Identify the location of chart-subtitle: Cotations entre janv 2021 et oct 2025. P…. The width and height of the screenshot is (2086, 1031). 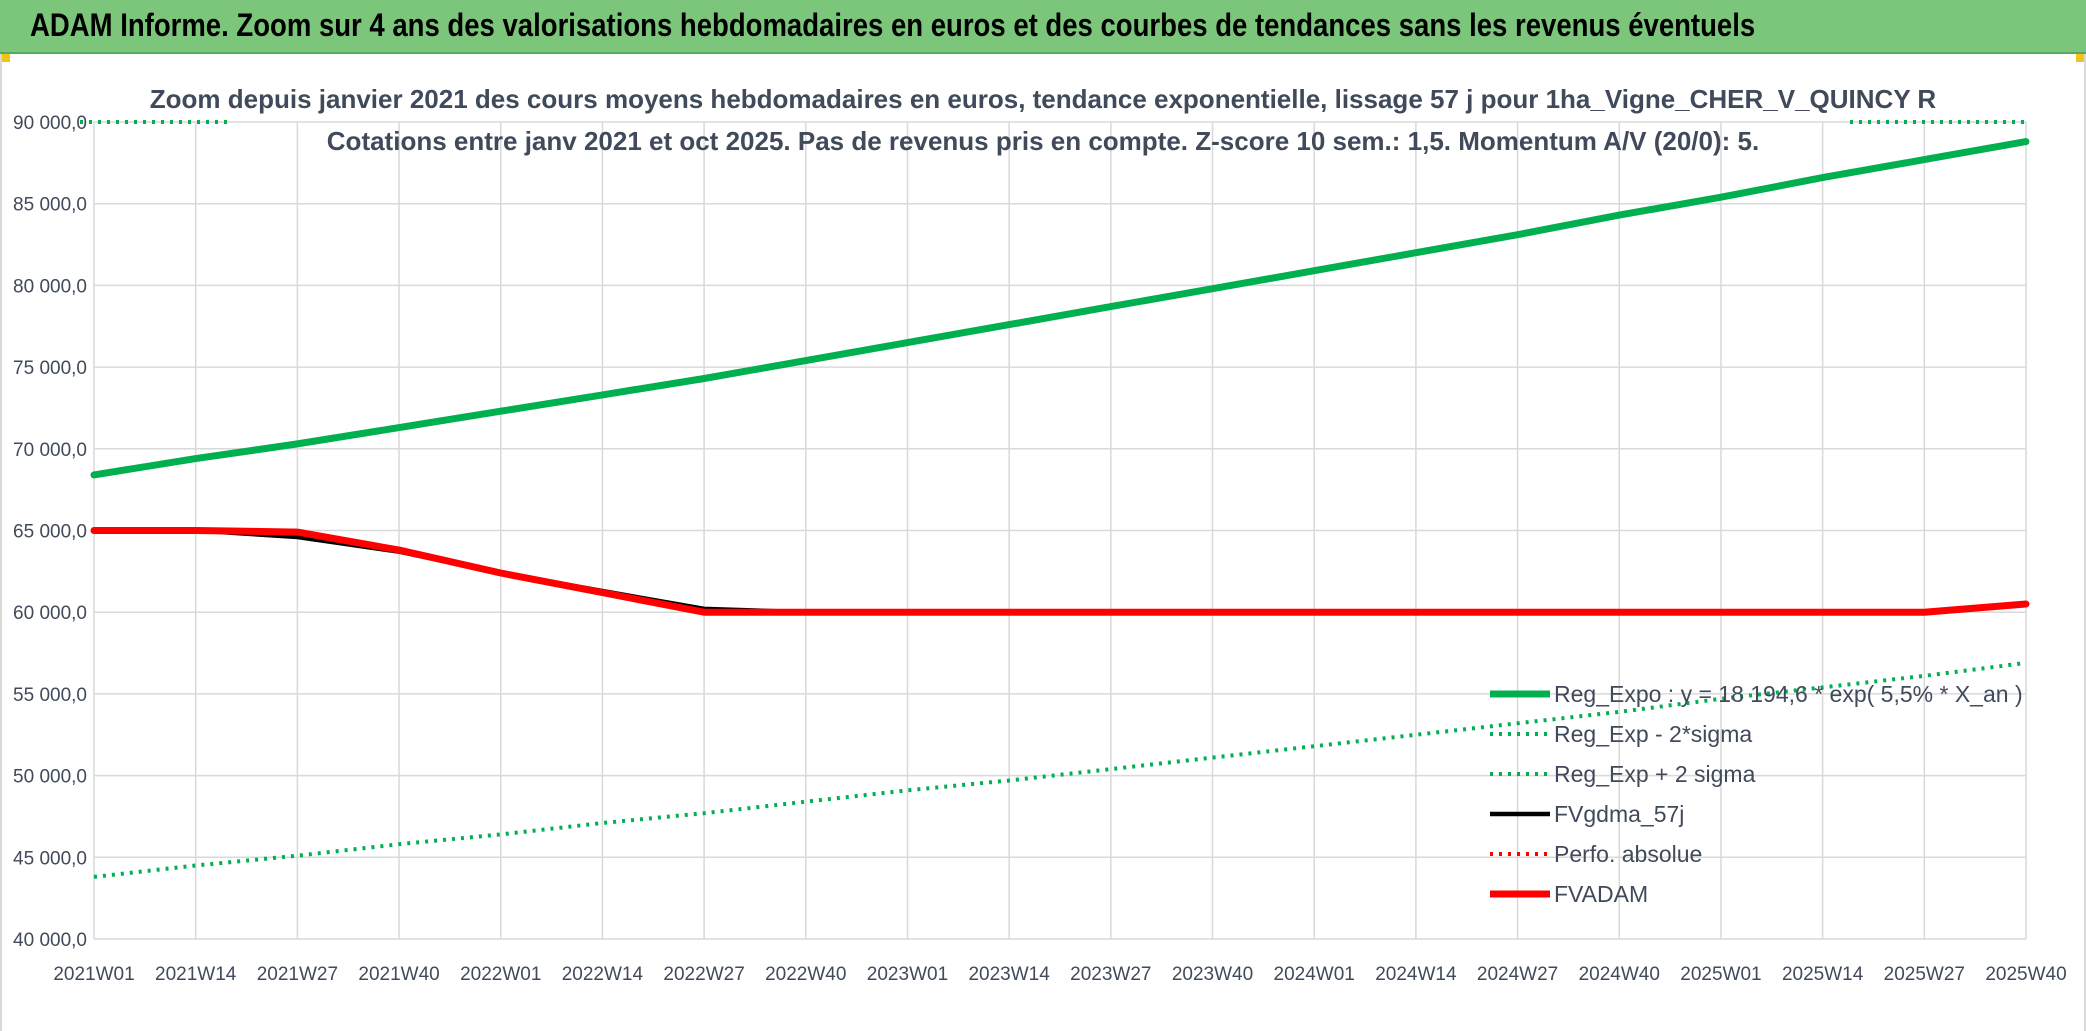
(1043, 141).